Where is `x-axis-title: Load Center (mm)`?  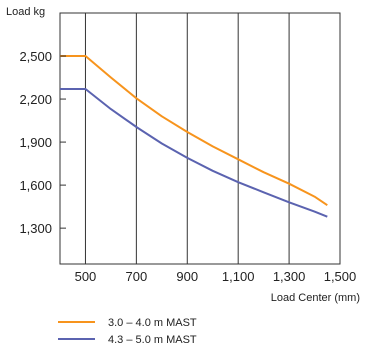 x-axis-title: Load Center (mm) is located at coordinates (315, 298).